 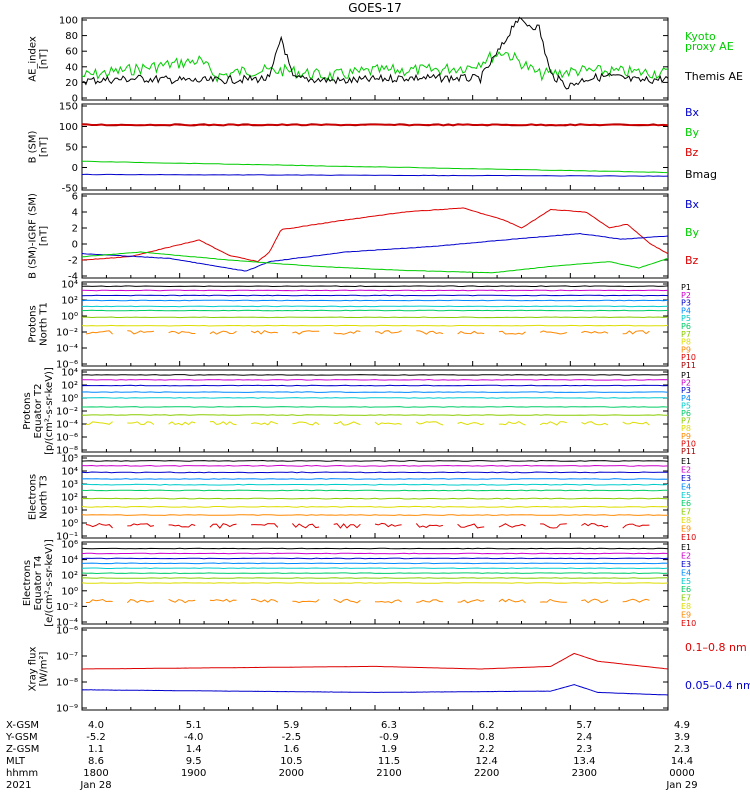 I want to click on ephem-label: Z-GSM, so click(x=22, y=749).